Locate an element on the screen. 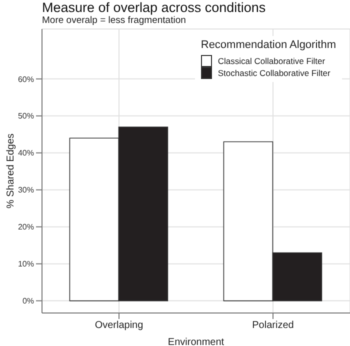  legend-label: Stochastic Collaborative Filter is located at coordinates (274, 73).